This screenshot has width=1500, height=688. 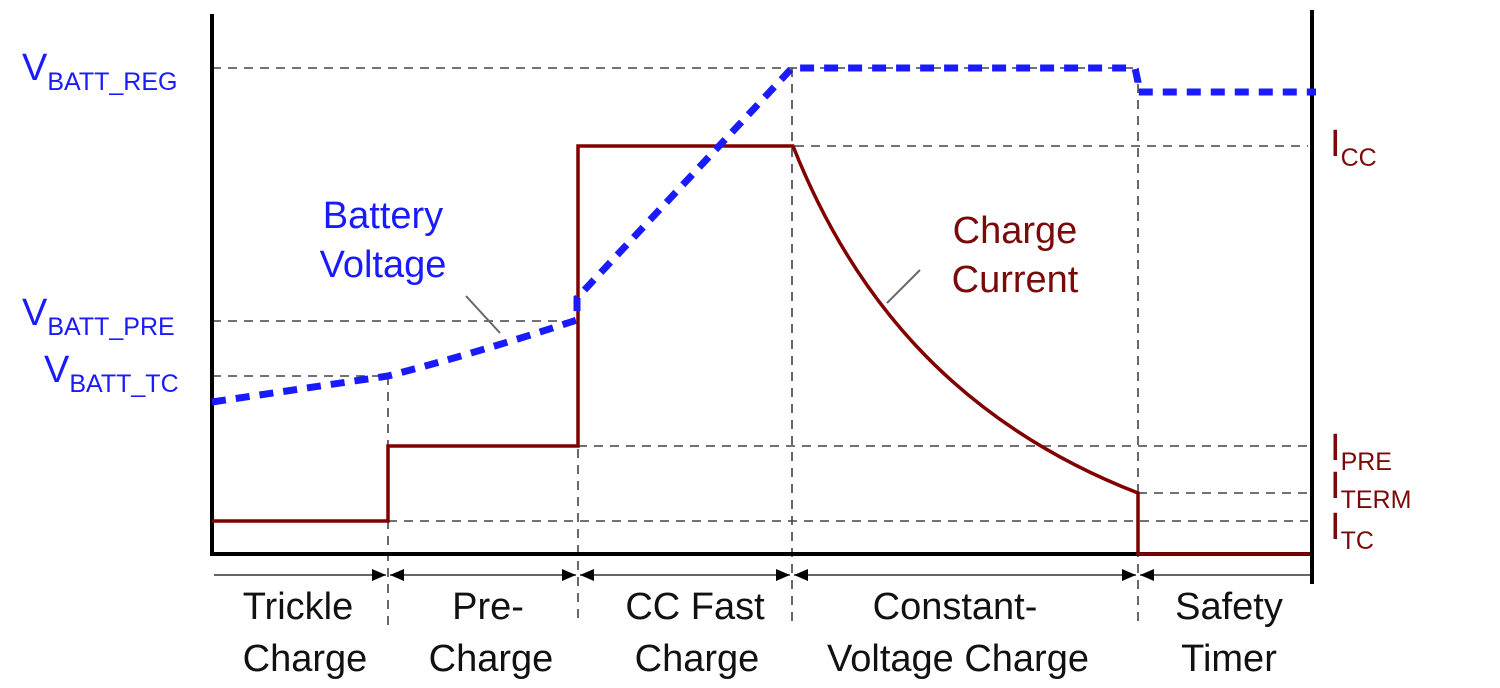 What do you see at coordinates (569, 575) in the screenshot?
I see `arrow-pre-right` at bounding box center [569, 575].